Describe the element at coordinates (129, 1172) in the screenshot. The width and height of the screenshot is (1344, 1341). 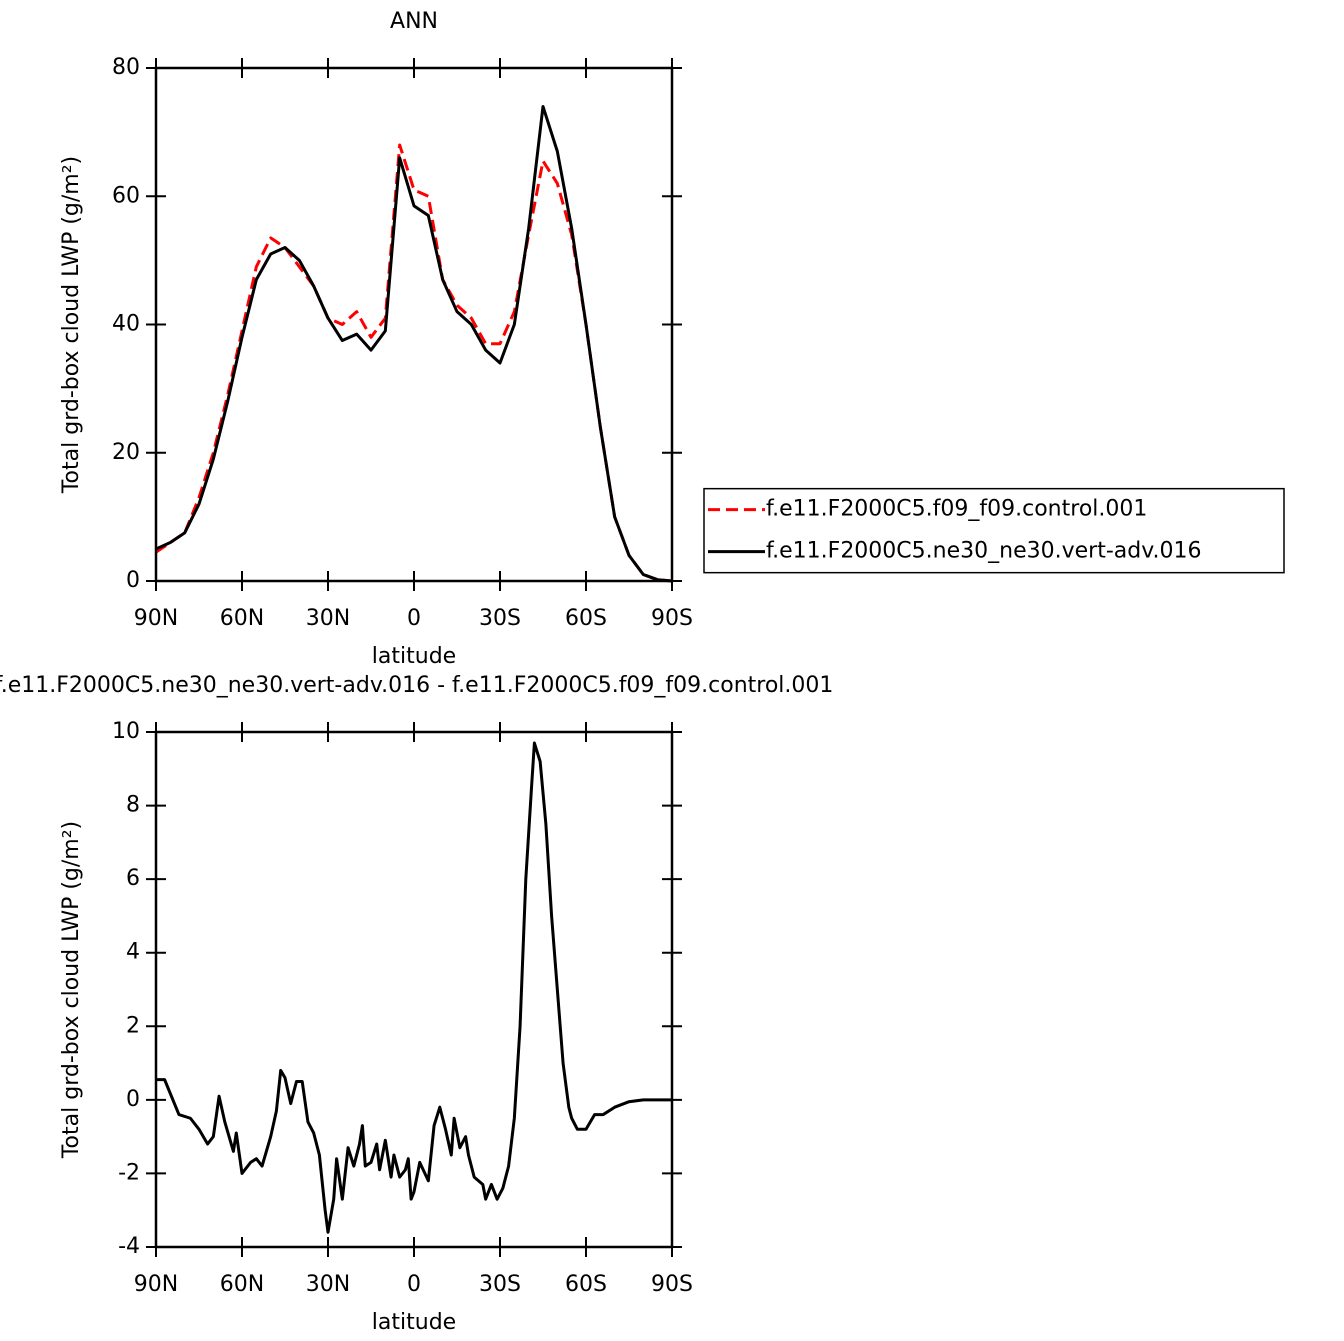
I see `y-tick-label: -2` at that location.